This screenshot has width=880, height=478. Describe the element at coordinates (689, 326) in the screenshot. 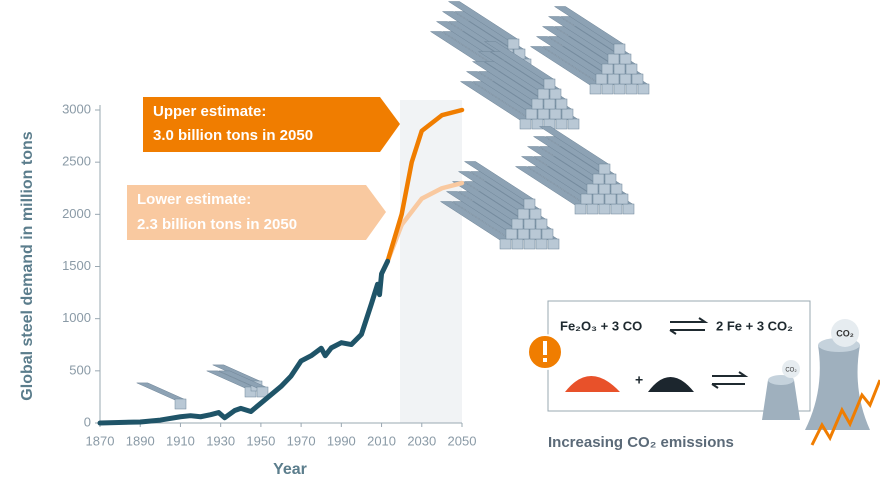

I see `equilibrium-arrow` at that location.